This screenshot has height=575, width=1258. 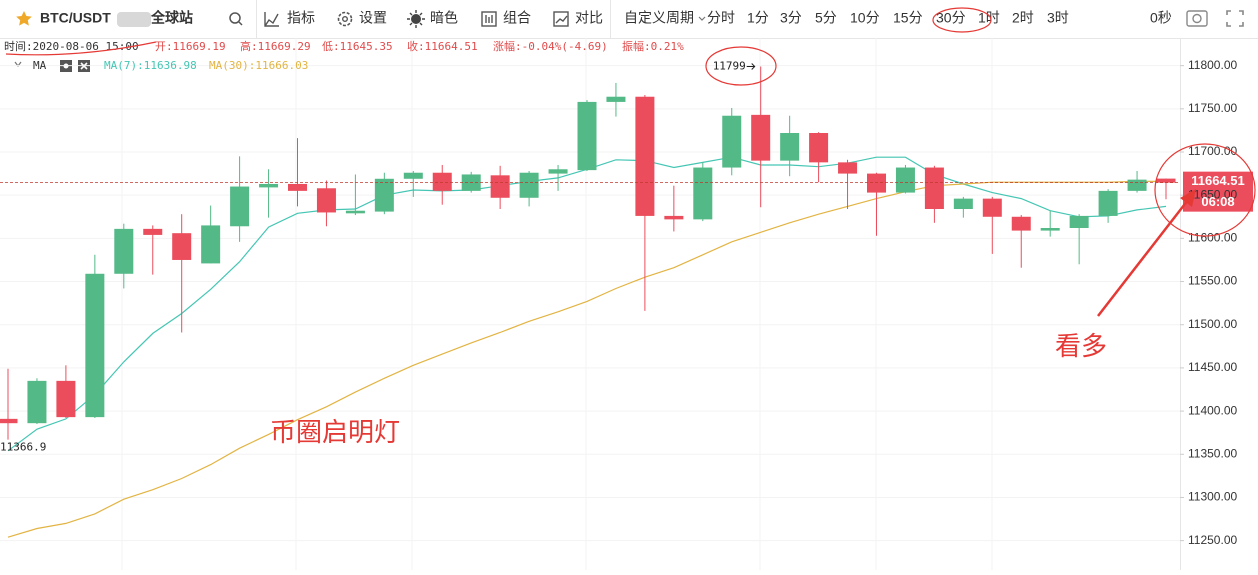 I want to click on y-tick-label: 11650.00, so click(x=1212, y=194).